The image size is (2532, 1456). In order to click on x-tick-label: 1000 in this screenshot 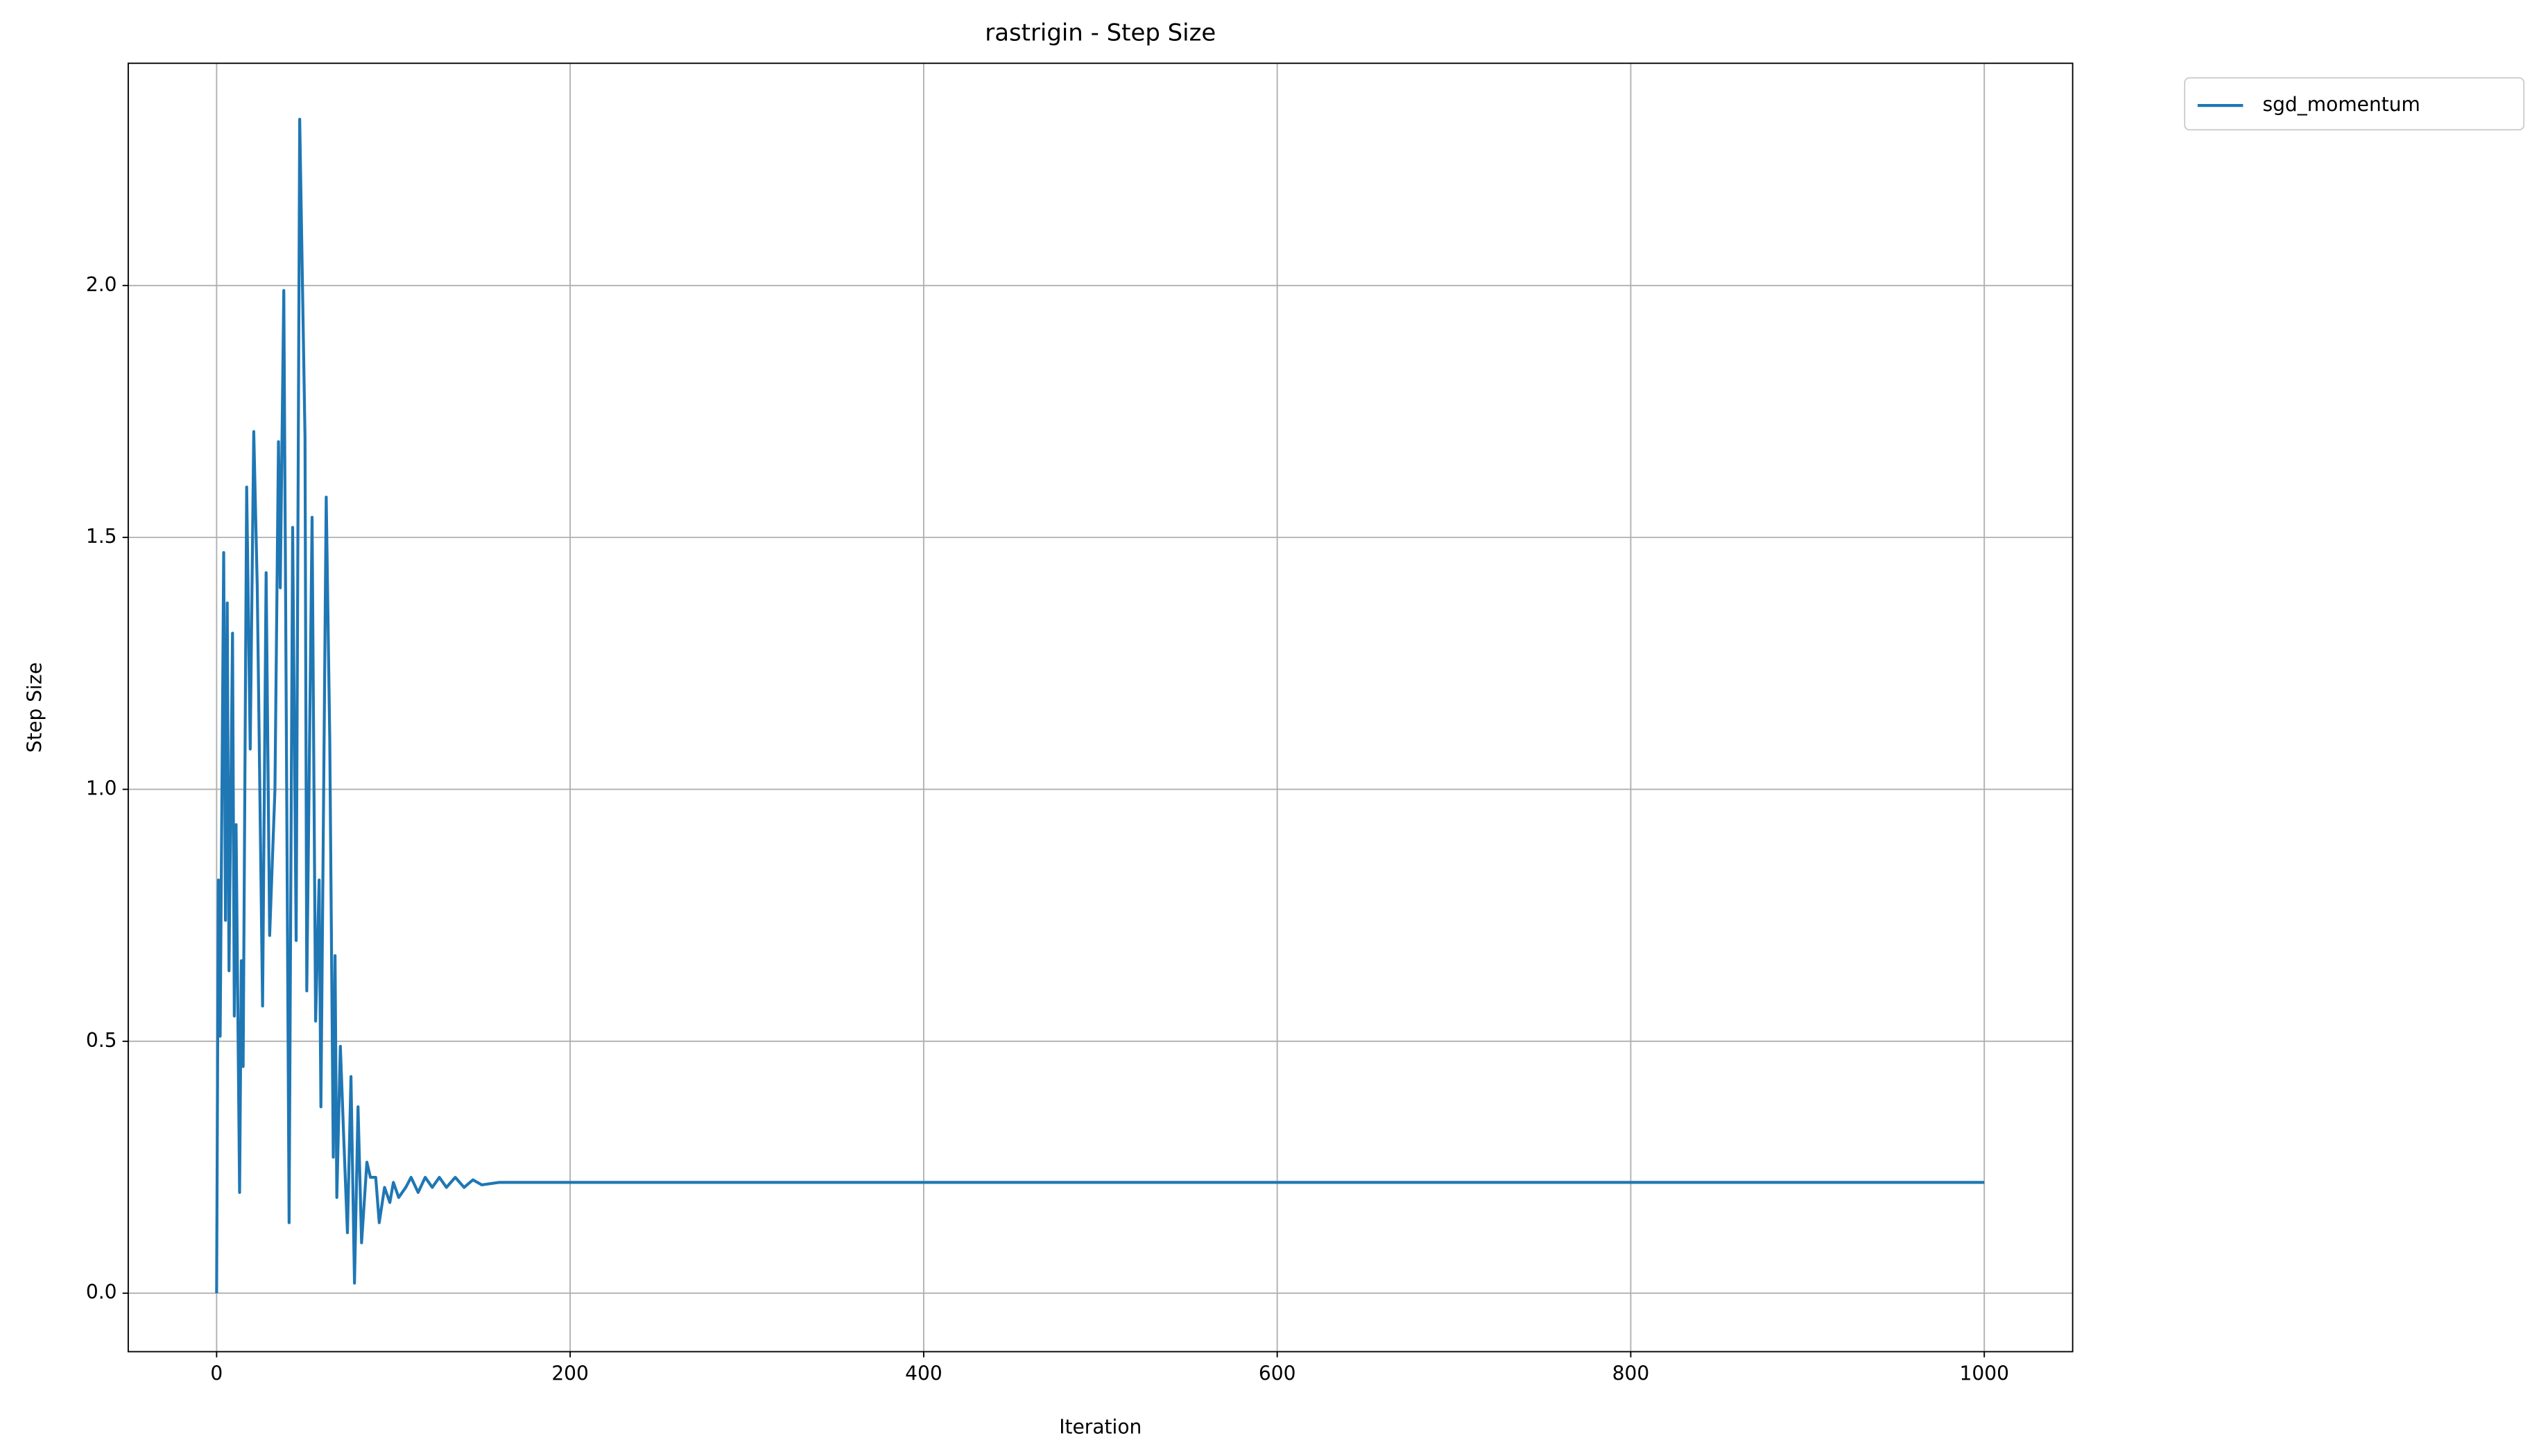, I will do `click(1984, 1373)`.